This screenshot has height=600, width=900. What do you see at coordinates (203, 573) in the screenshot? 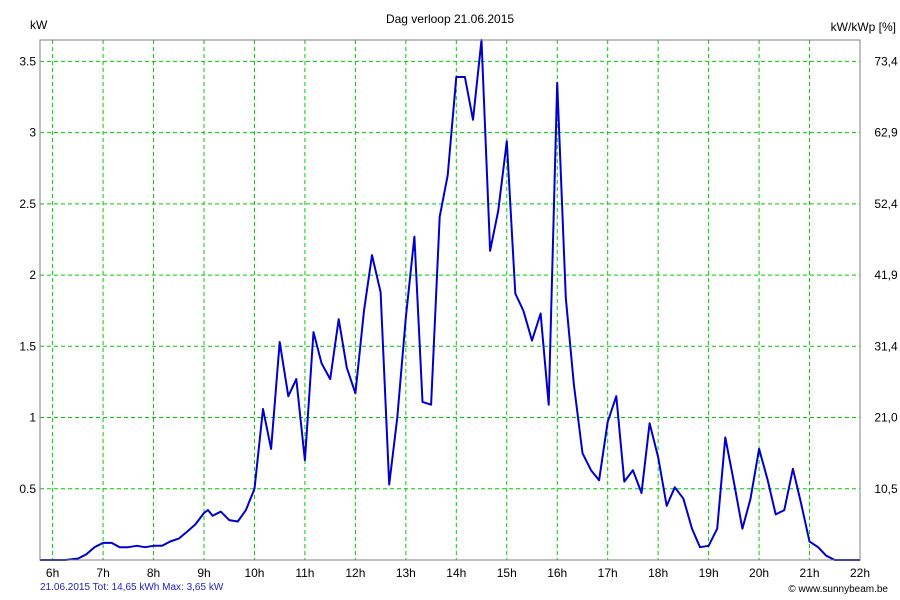
I see `x-tick-label: 9h` at bounding box center [203, 573].